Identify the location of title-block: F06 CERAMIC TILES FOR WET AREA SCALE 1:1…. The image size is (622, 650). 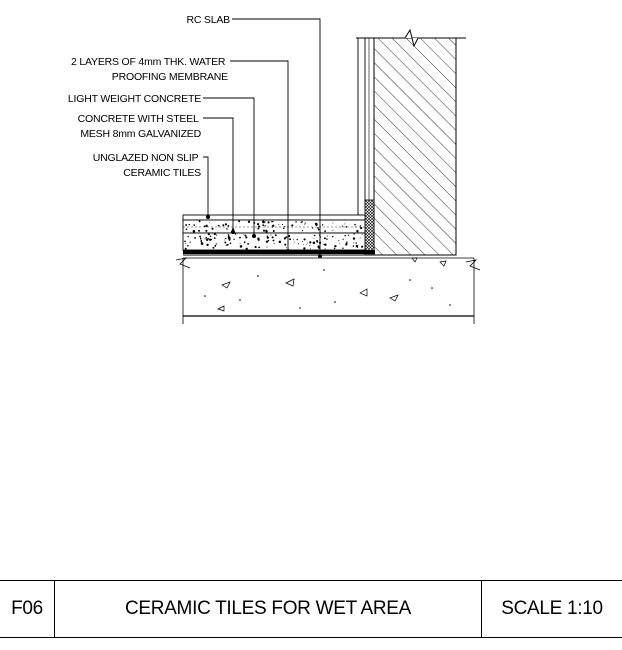
(311, 609).